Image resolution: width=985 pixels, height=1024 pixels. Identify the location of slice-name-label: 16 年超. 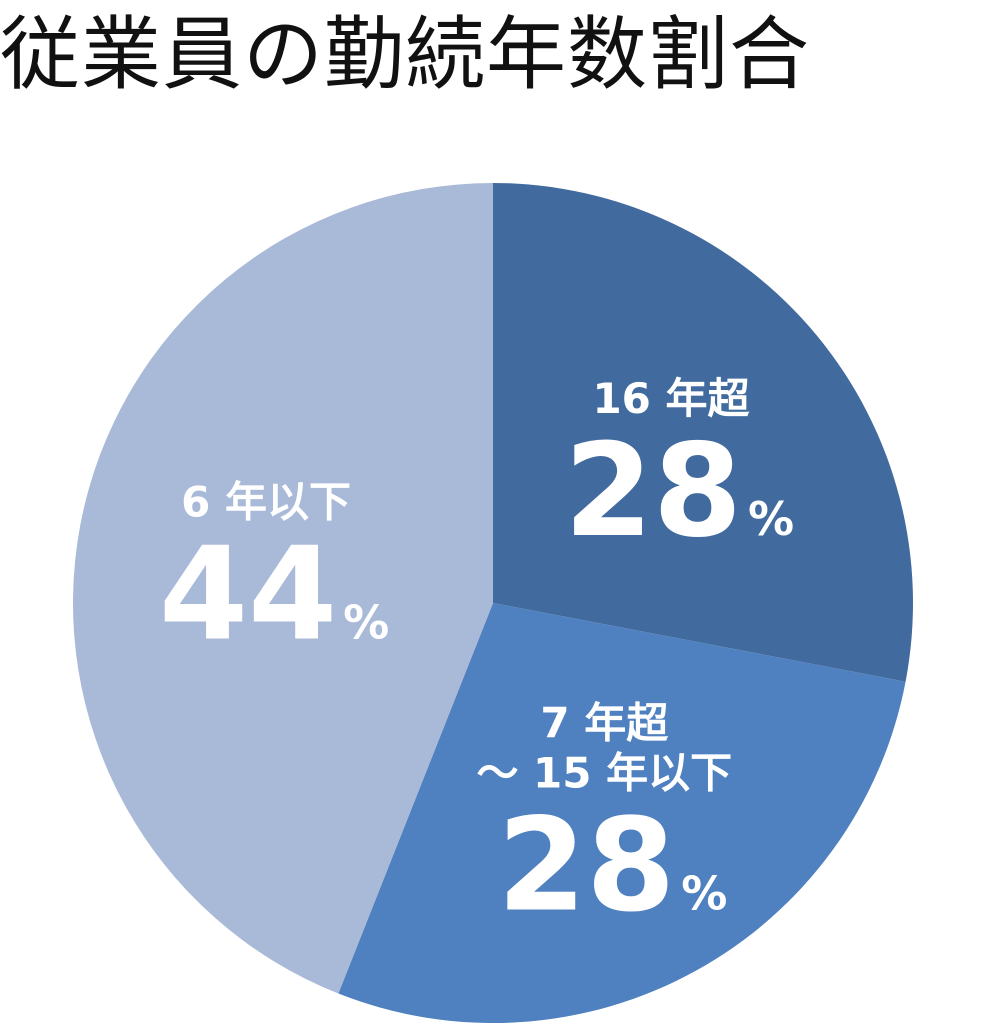
(671, 398).